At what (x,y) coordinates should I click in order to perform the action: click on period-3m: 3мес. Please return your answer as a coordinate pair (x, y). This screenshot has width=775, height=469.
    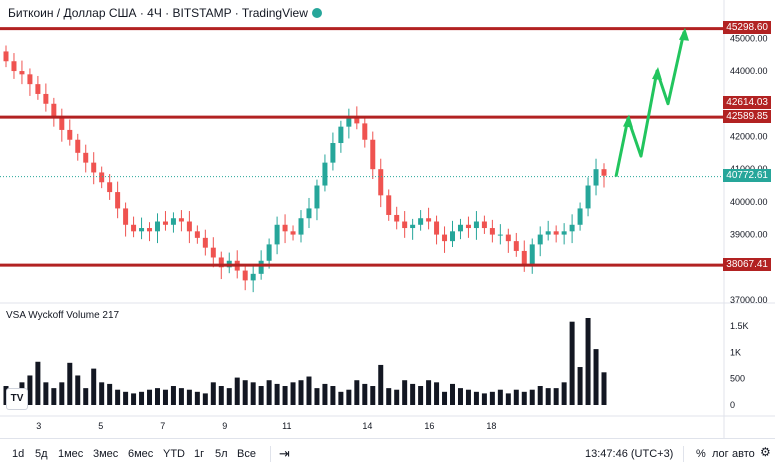
    Looking at the image, I should click on (106, 454).